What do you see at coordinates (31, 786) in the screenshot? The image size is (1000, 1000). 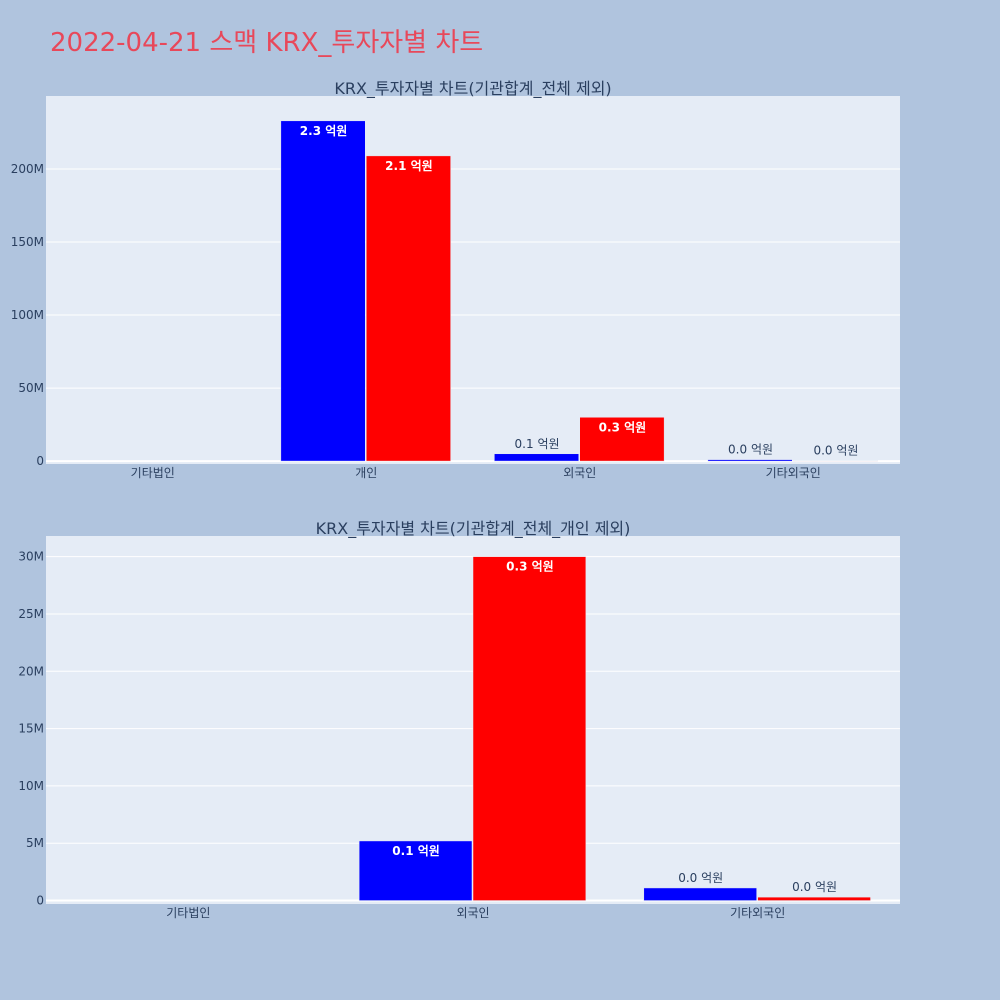 I see `y-tick-label: 10M` at bounding box center [31, 786].